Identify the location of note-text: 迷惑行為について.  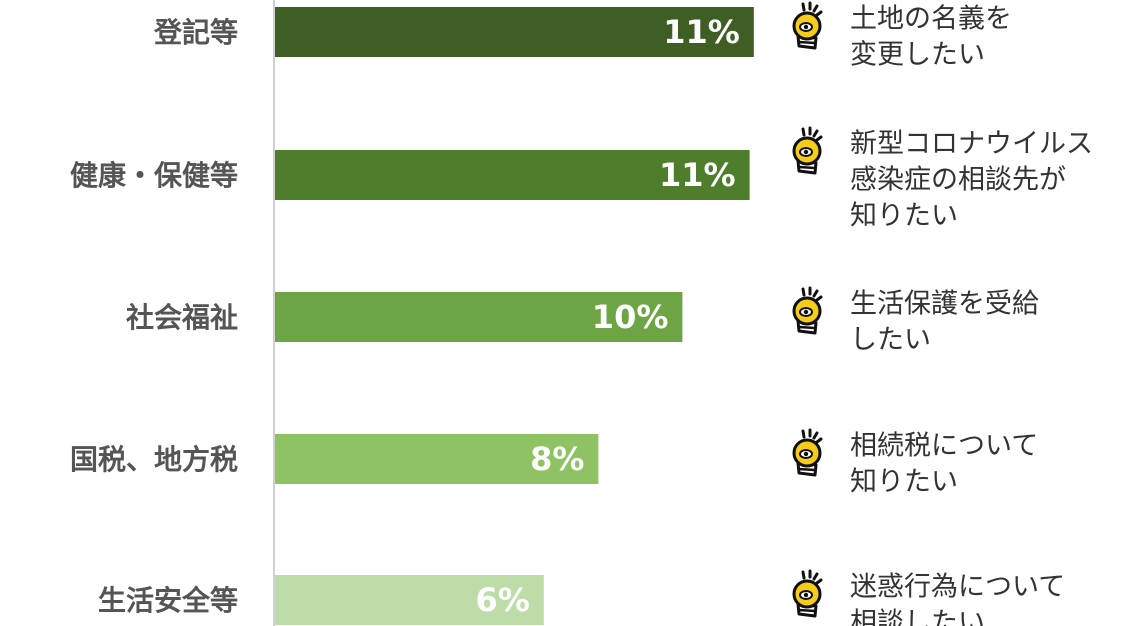
(957, 587).